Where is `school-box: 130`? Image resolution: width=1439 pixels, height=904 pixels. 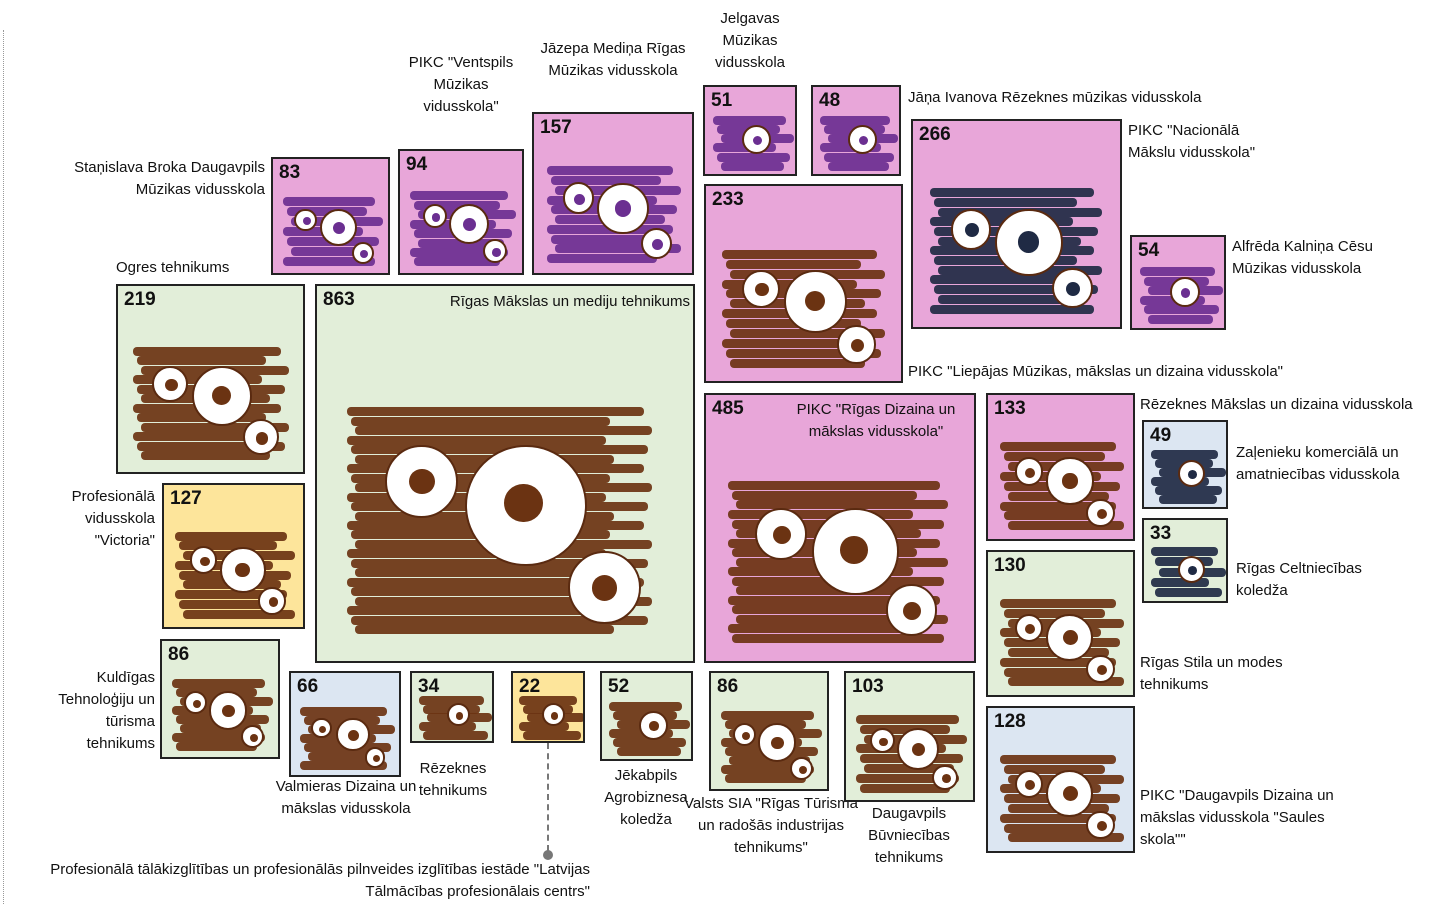 school-box: 130 is located at coordinates (1060, 623).